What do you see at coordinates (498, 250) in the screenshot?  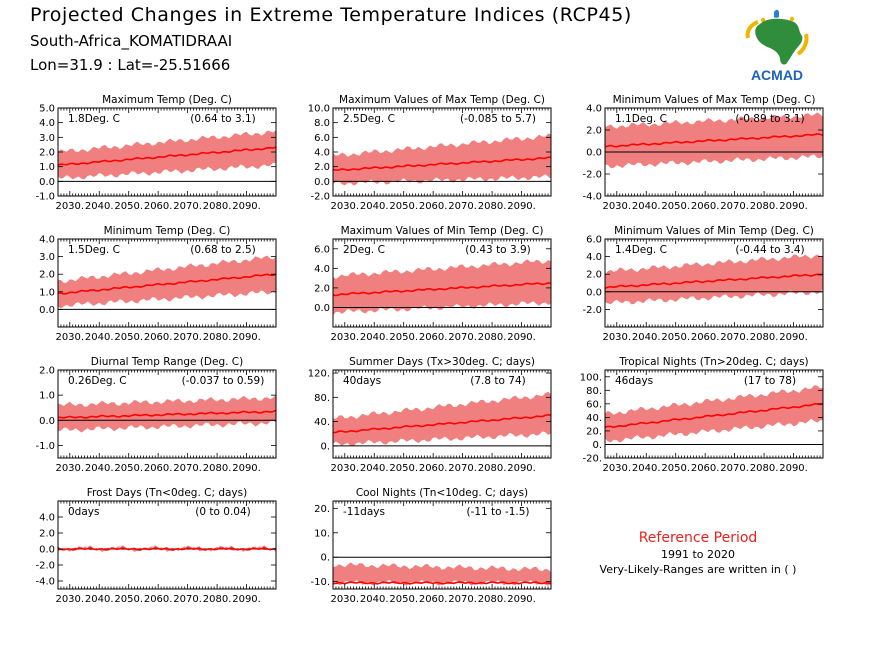 I see `very-likely-range: (0.43 to 3.9)` at bounding box center [498, 250].